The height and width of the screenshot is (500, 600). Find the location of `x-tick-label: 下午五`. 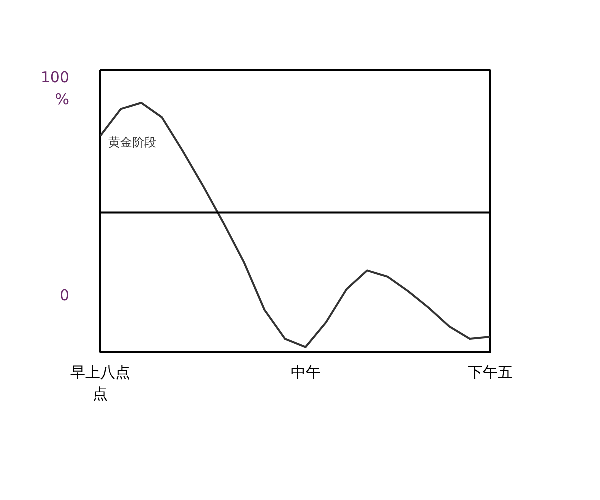

x-tick-label: 下午五 is located at coordinates (490, 373).